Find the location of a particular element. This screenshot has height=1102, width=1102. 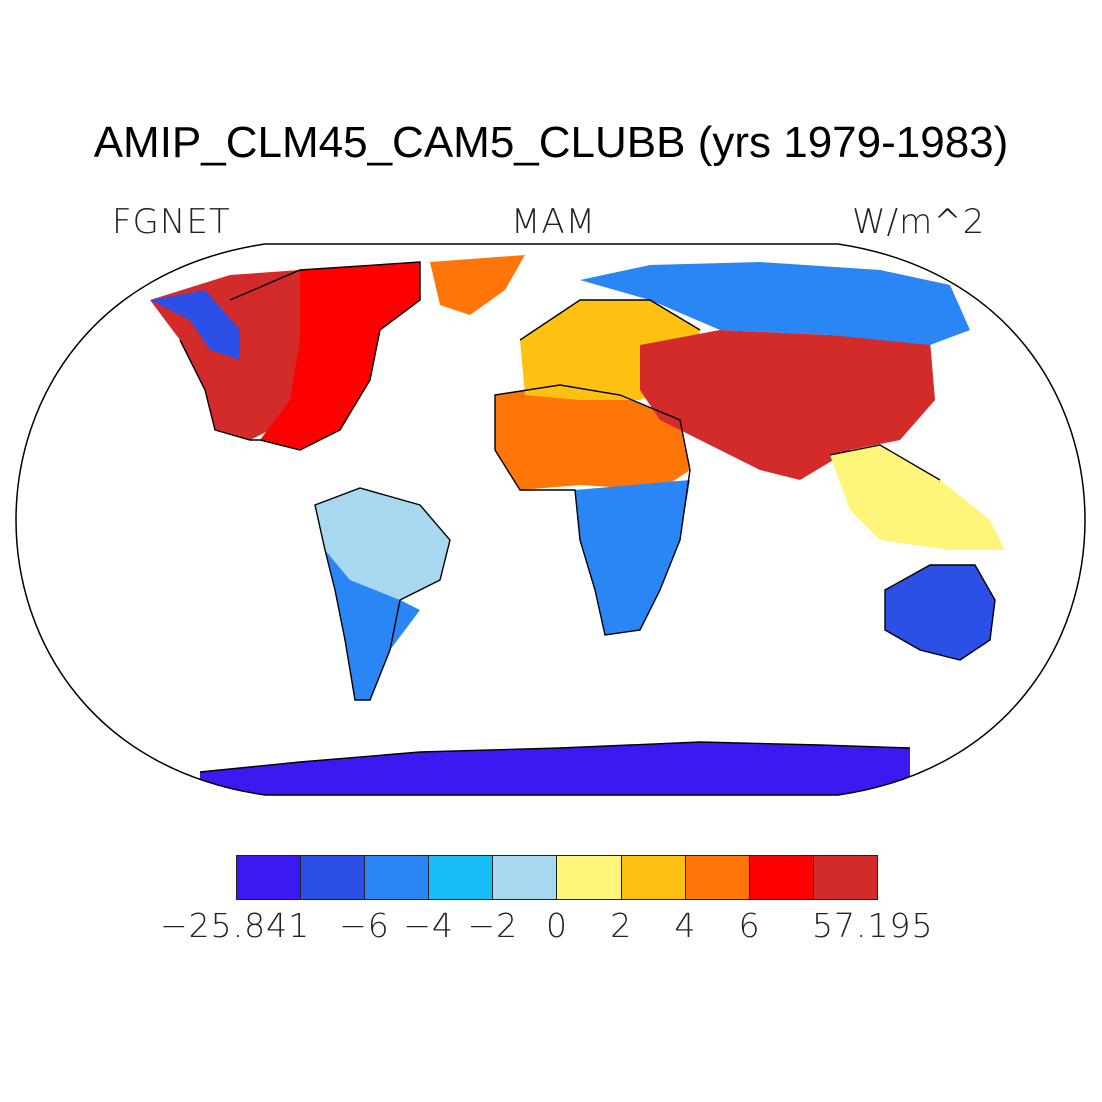

region-asia-central is located at coordinates (787, 405).